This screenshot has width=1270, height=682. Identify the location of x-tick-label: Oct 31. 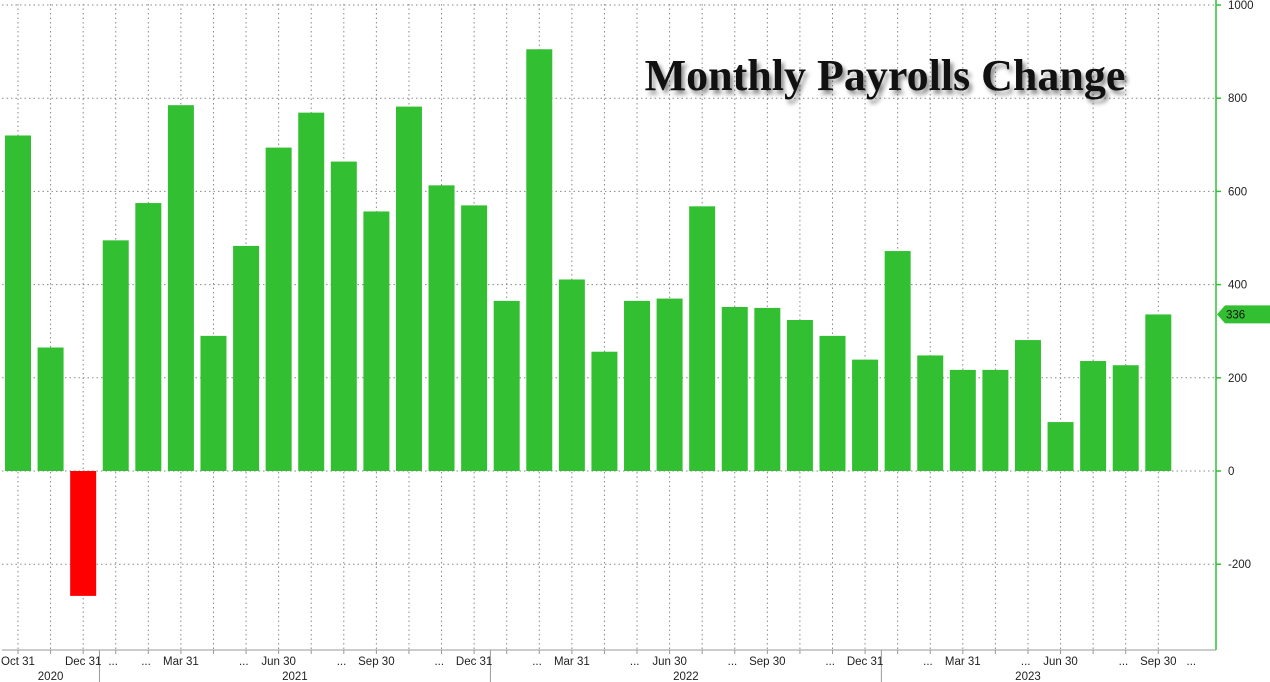
(18, 662).